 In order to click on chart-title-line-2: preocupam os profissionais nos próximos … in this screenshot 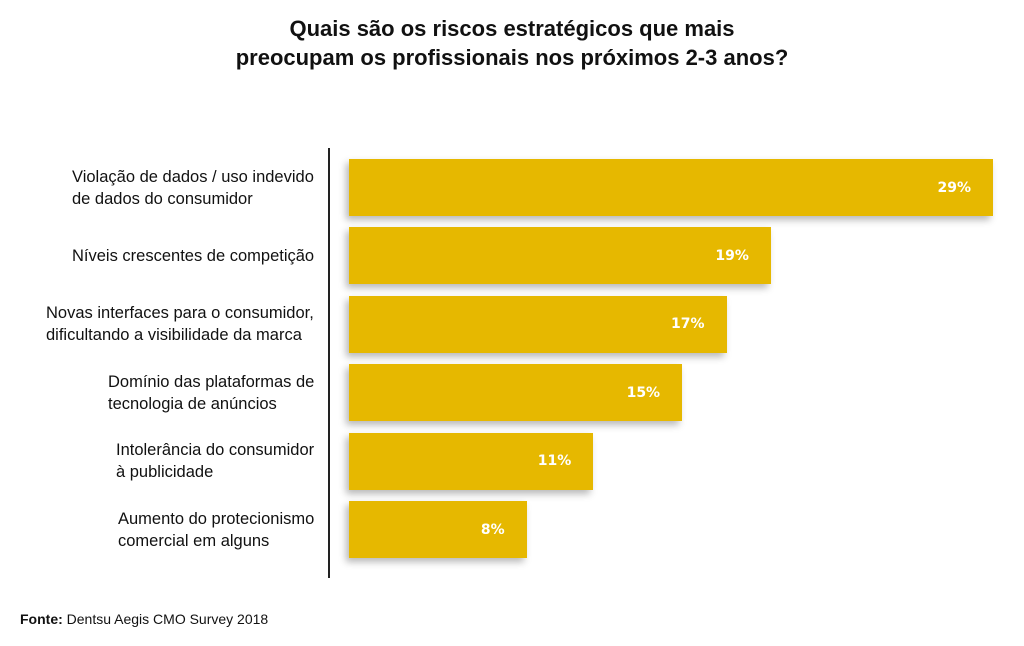, I will do `click(512, 57)`.